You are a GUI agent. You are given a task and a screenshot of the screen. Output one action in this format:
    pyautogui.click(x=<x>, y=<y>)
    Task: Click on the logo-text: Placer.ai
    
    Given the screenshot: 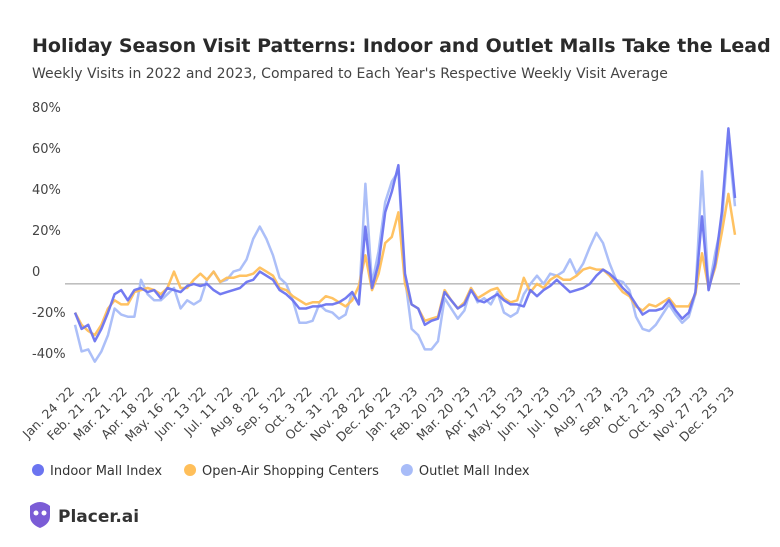 What is the action you would take?
    pyautogui.click(x=98, y=517)
    